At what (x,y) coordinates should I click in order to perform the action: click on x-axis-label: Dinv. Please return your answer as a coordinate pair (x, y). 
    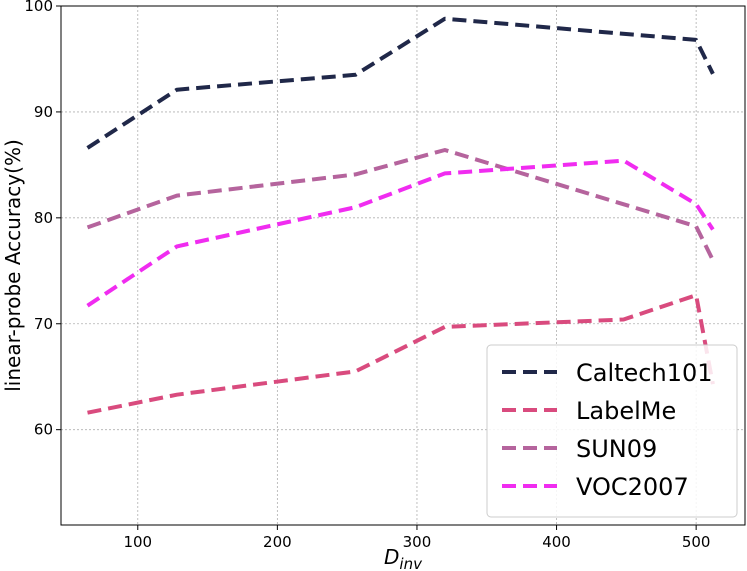
    Looking at the image, I should click on (403, 558).